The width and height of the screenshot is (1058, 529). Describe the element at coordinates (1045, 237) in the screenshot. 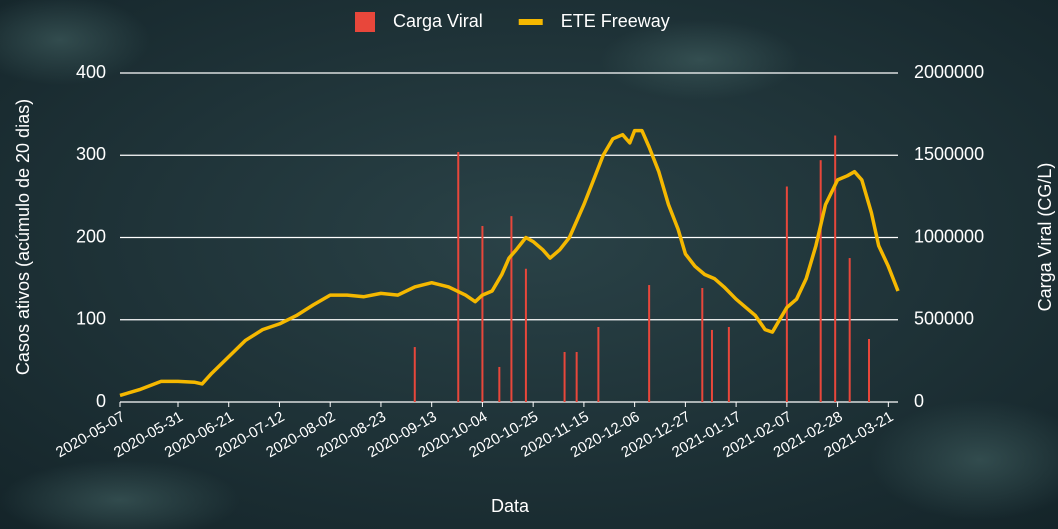

I see `y2-axis-title: Carga Viral (CG/L)` at that location.